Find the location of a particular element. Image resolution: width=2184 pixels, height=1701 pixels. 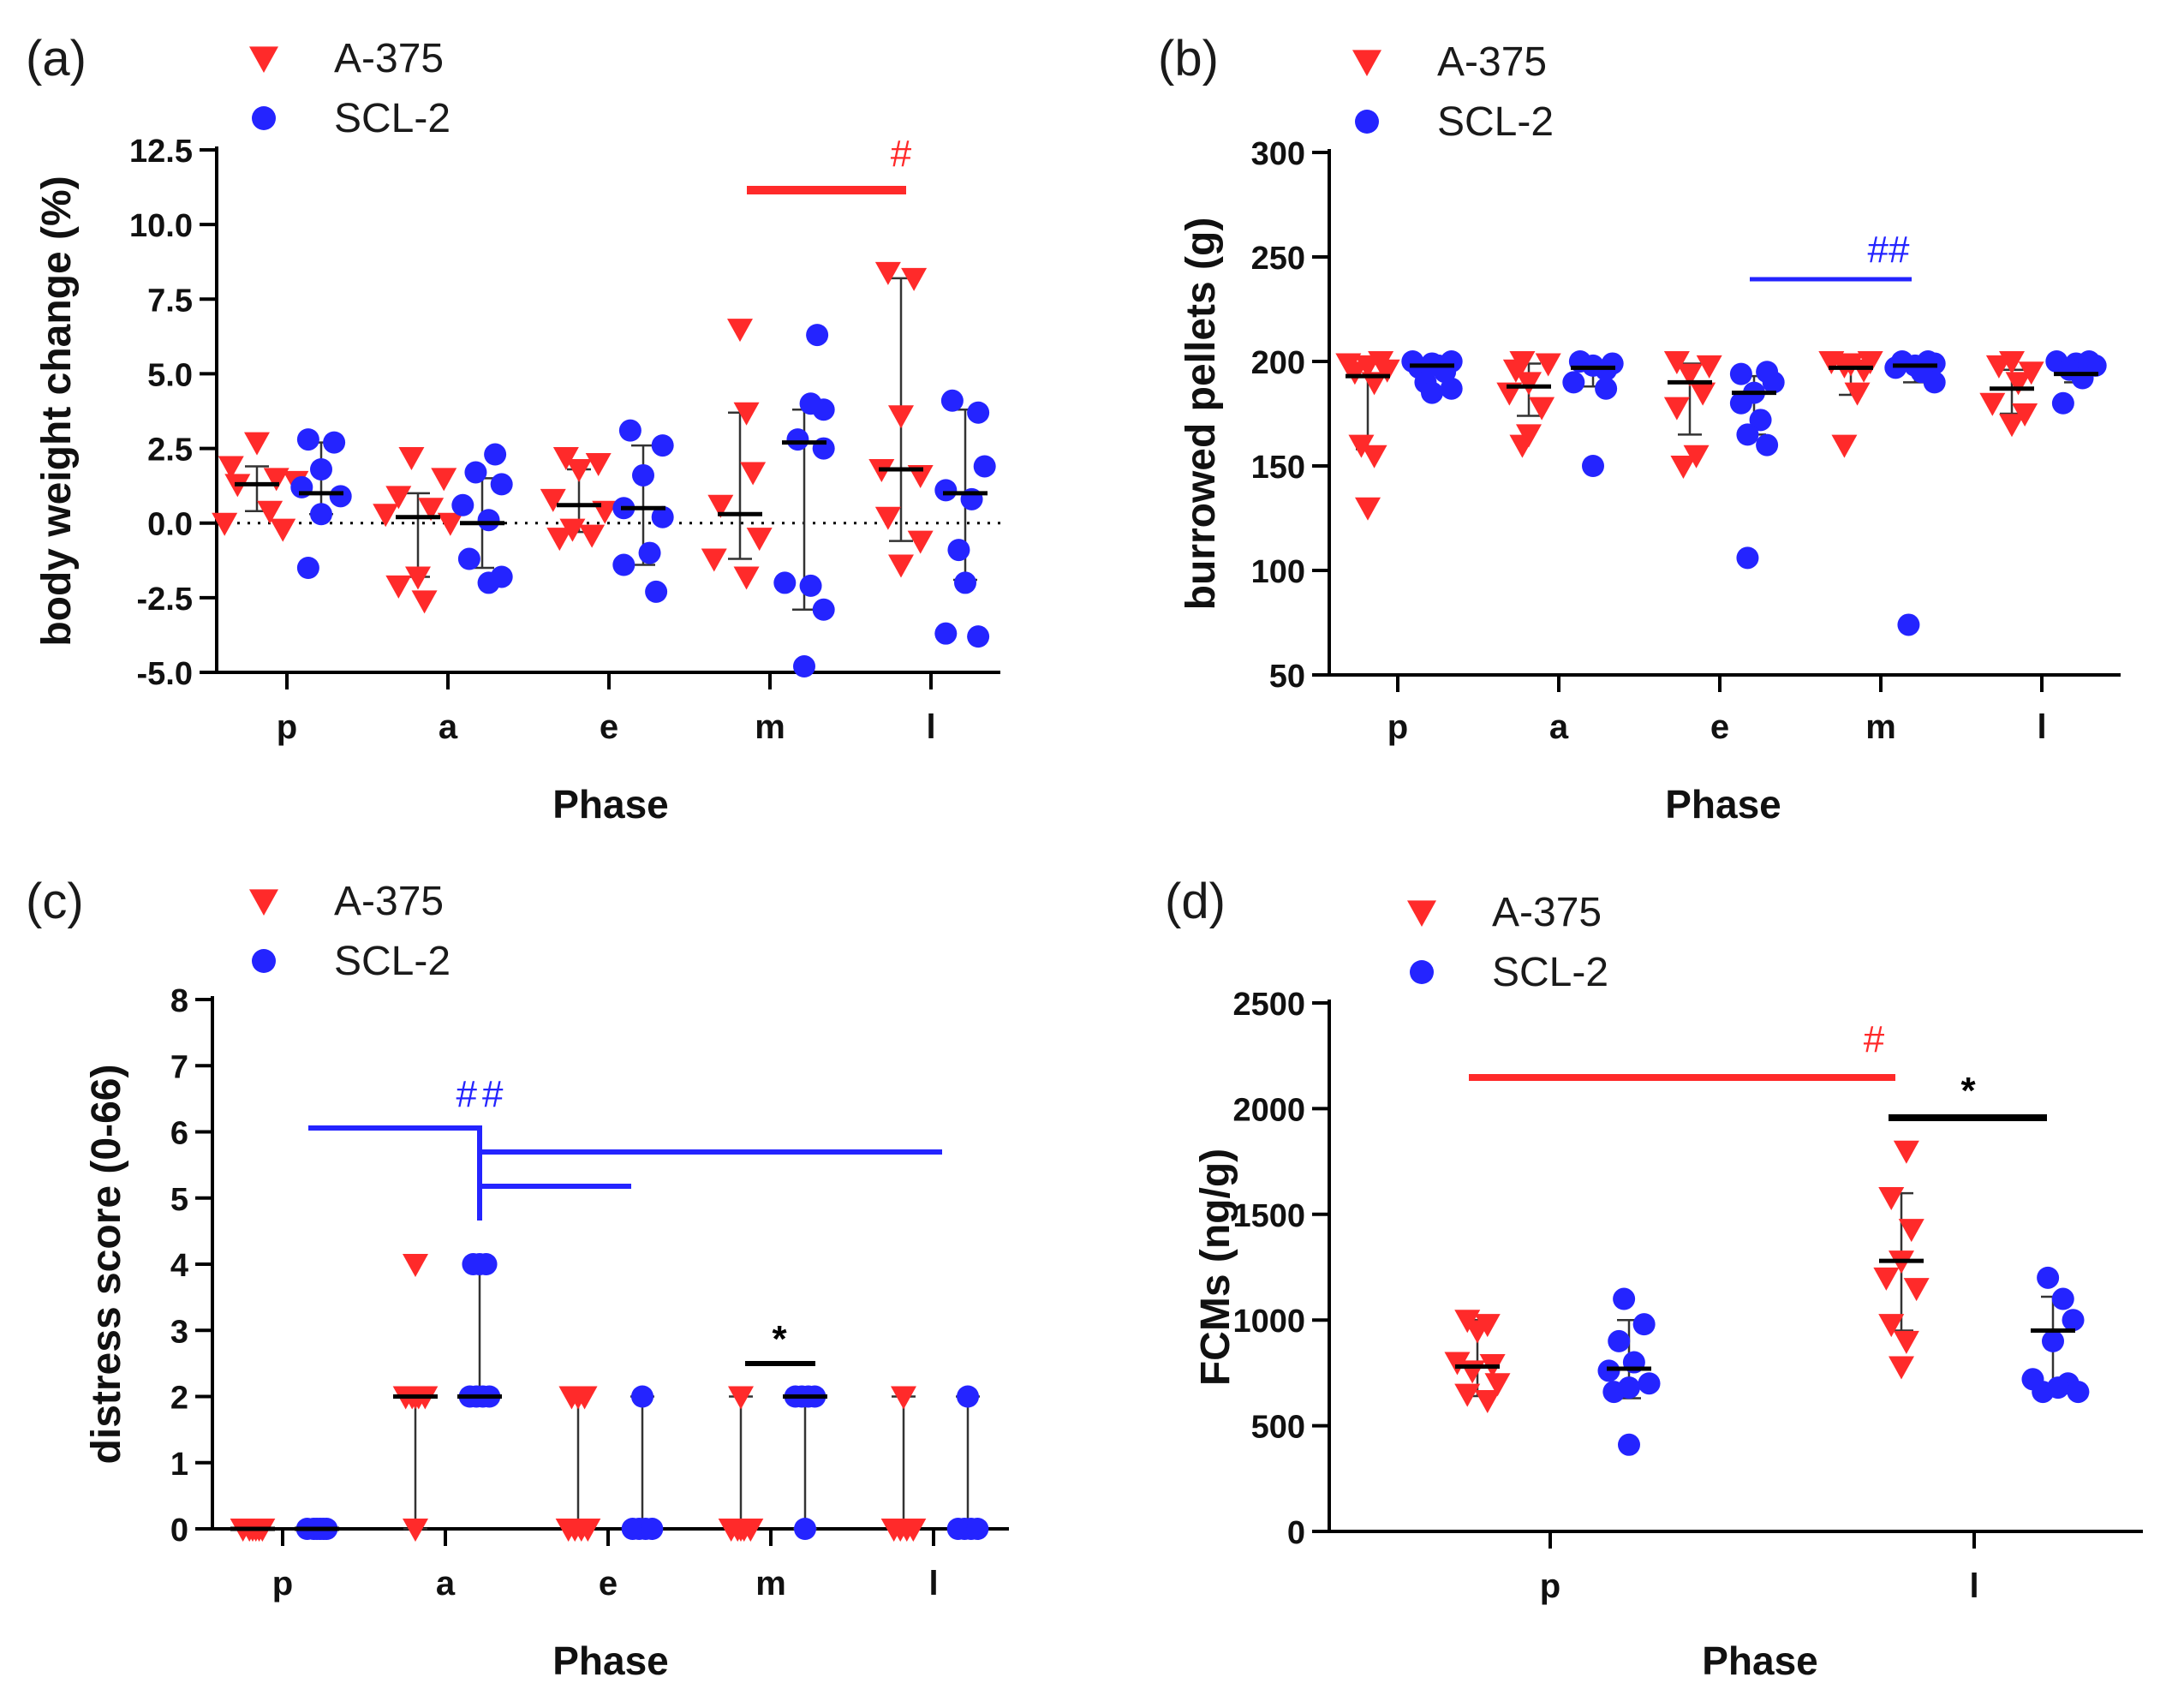

y-tick-label: 7 is located at coordinates (179, 1067).